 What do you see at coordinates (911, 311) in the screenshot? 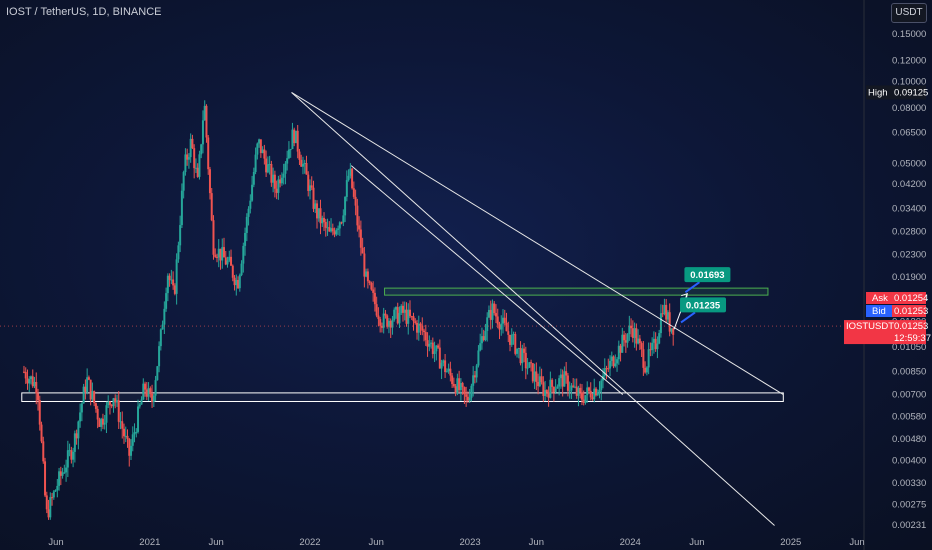
I see `bid-value: 0.01253` at bounding box center [911, 311].